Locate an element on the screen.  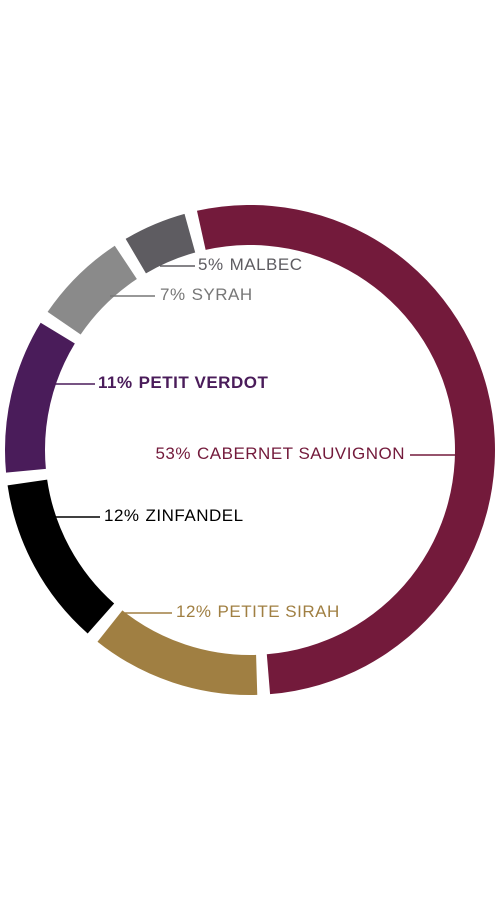
category-label: MALBEC is located at coordinates (266, 264).